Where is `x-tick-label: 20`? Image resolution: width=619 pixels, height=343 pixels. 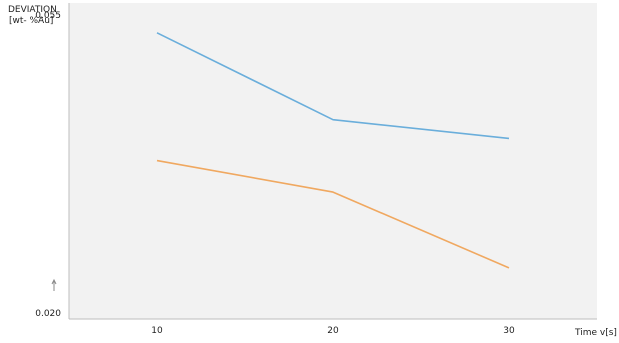 x-tick-label: 20 is located at coordinates (333, 331).